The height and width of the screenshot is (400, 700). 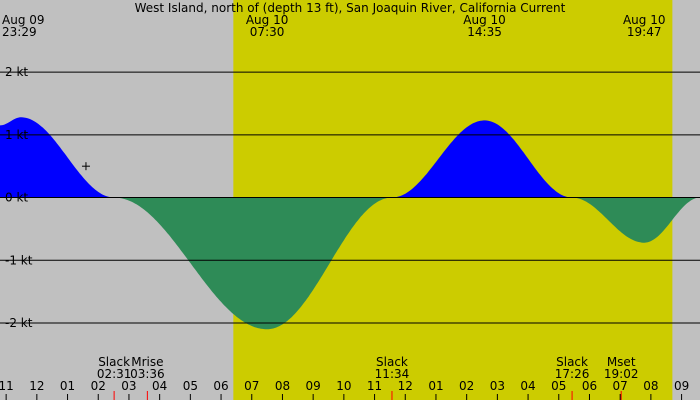 What do you see at coordinates (114, 374) in the screenshot?
I see `event-time-label: 02:31` at bounding box center [114, 374].